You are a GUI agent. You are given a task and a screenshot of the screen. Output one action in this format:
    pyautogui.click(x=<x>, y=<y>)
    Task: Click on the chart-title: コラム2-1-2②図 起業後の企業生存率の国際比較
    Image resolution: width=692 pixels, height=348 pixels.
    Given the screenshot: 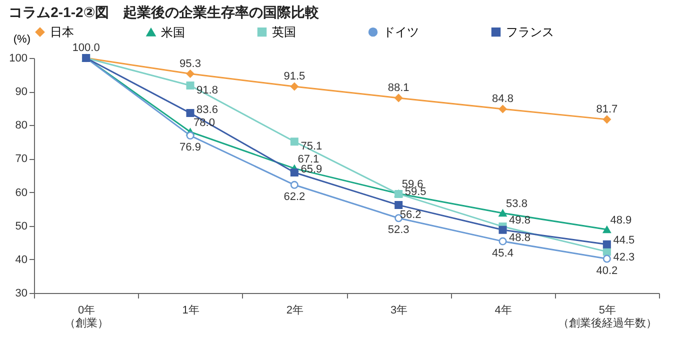 What is the action you would take?
    pyautogui.click(x=164, y=12)
    